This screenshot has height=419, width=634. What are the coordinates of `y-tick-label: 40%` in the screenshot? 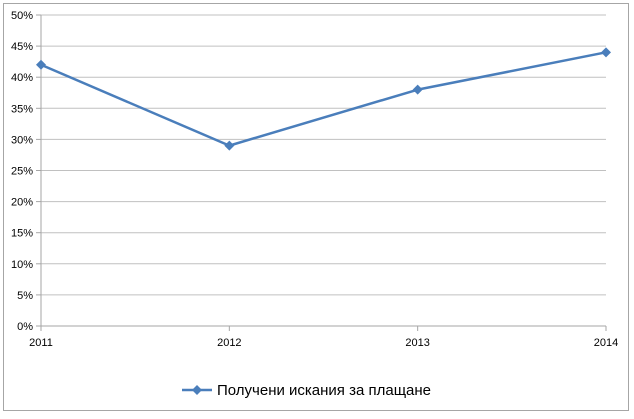 It's located at (22, 78).